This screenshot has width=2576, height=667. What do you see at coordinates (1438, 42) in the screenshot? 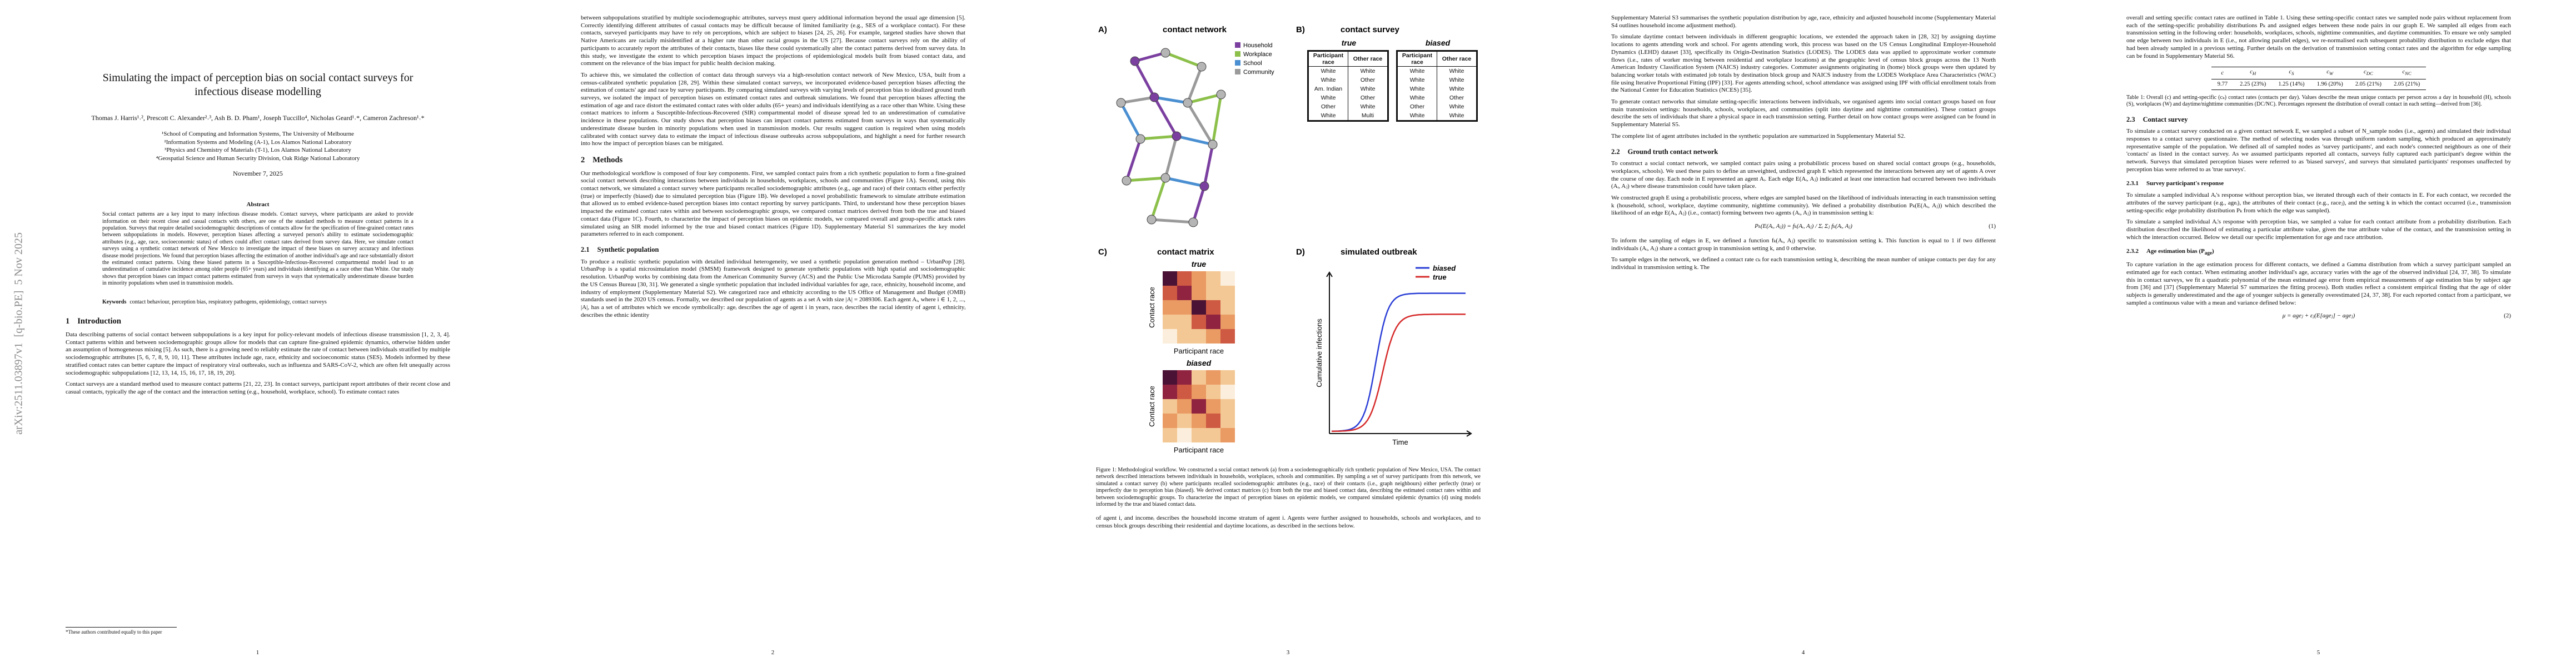
I see `table-label: biased` at bounding box center [1438, 42].